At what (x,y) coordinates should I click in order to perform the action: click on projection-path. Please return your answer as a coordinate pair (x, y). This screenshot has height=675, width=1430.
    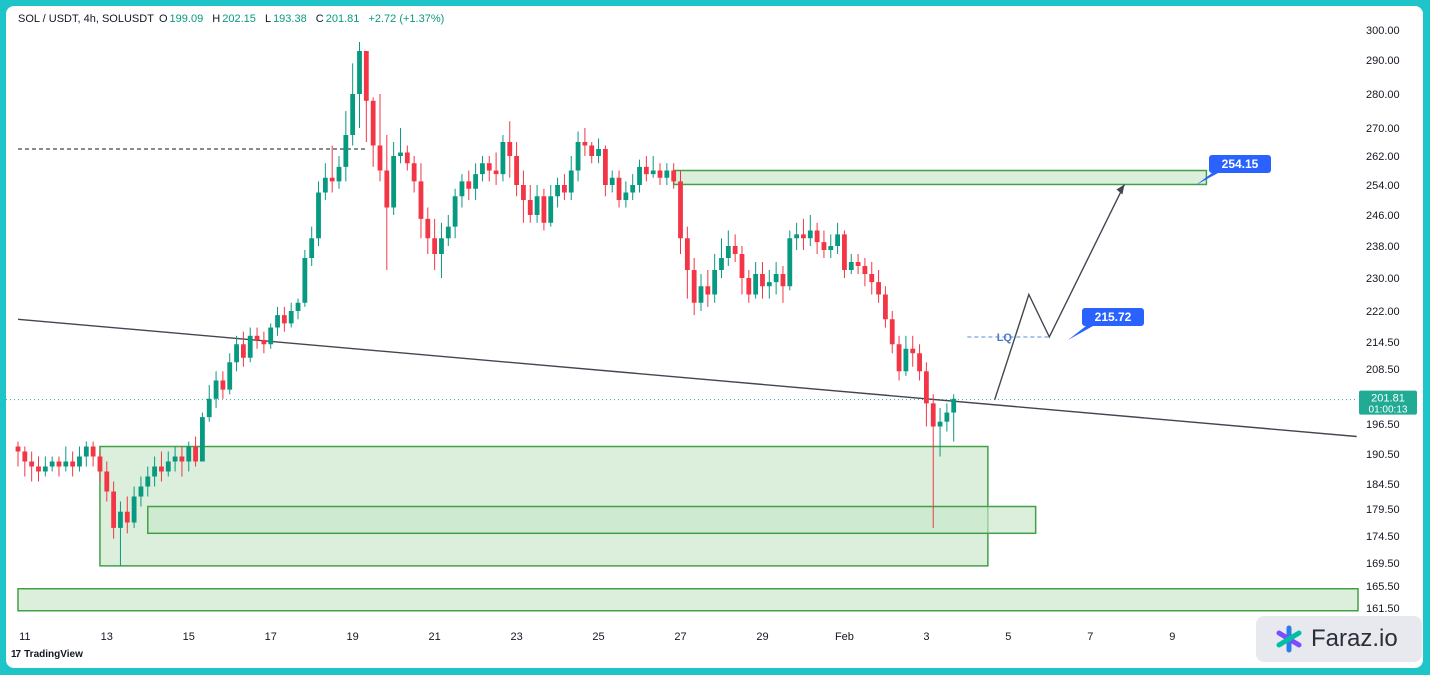
    Looking at the image, I should click on (1060, 292).